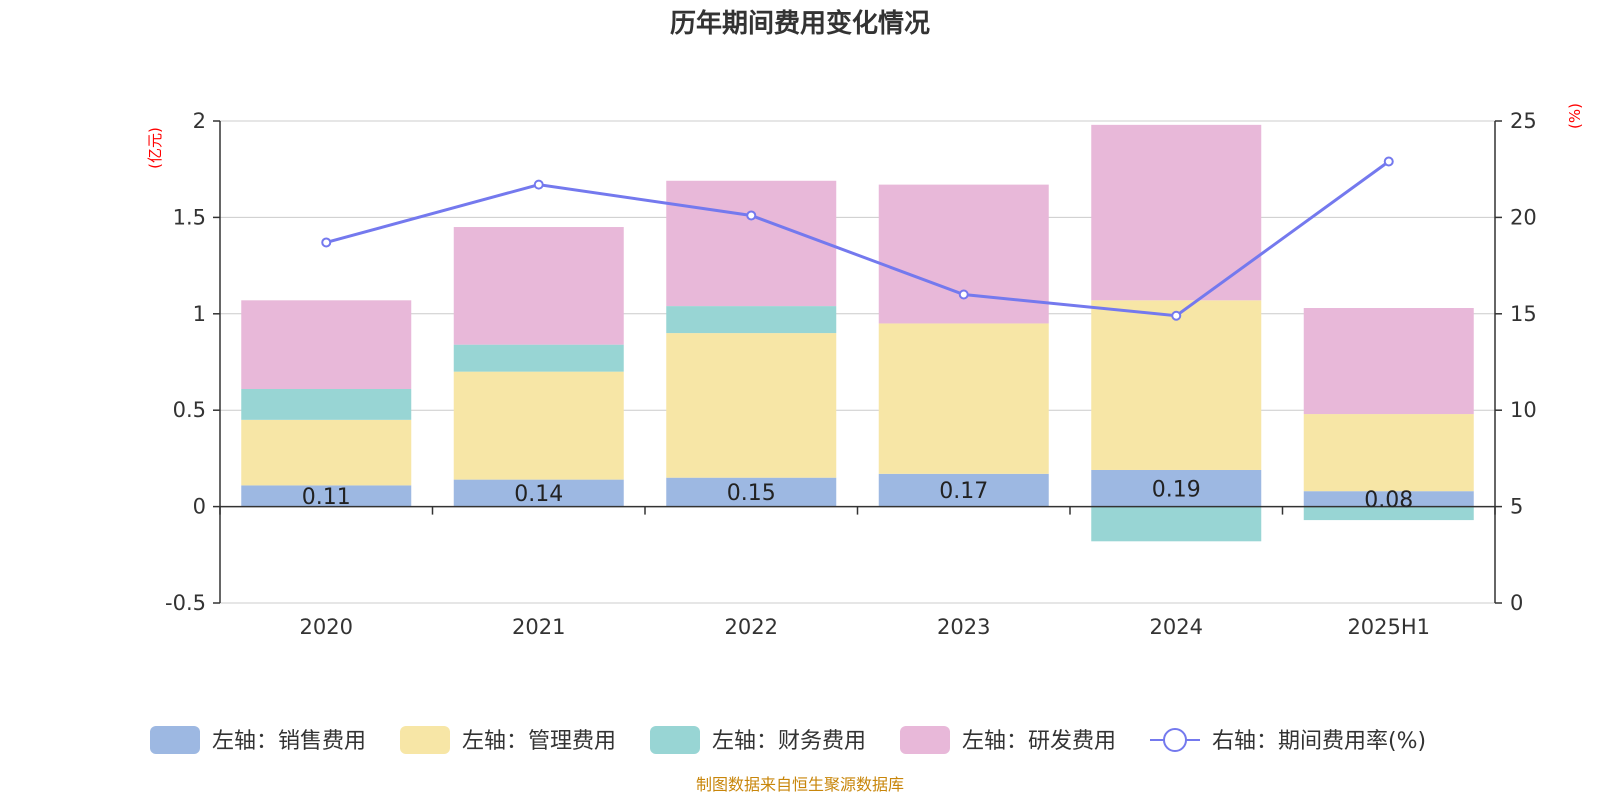 This screenshot has height=800, width=1600. I want to click on data-labels: 0.11 0.14 0.15 0.17 0.19 0.08, so click(857, 495).